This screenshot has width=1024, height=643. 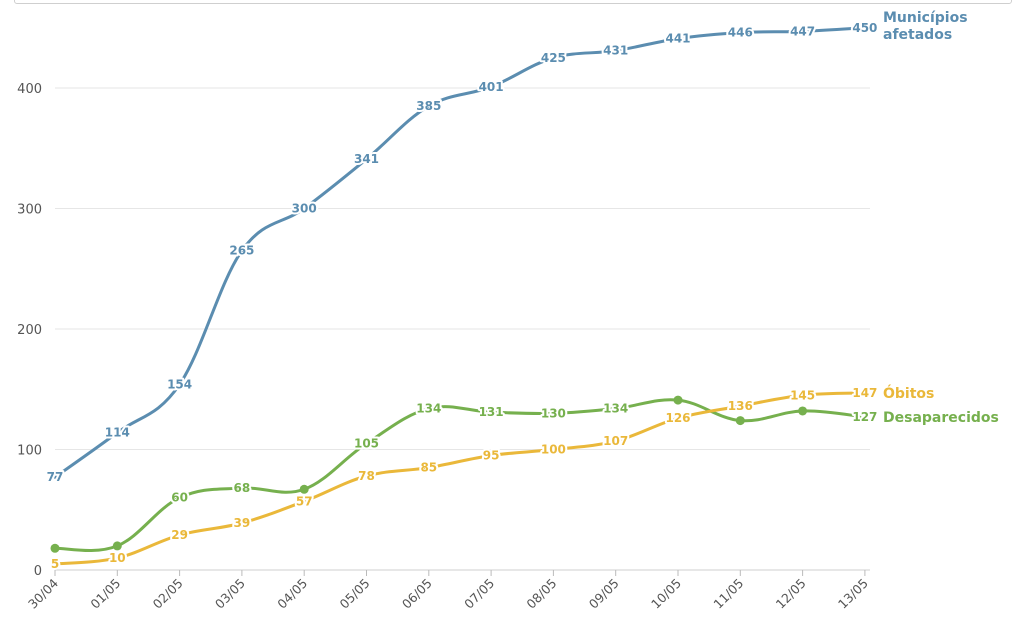 What do you see at coordinates (29, 89) in the screenshot?
I see `y-tick-label: 400` at bounding box center [29, 89].